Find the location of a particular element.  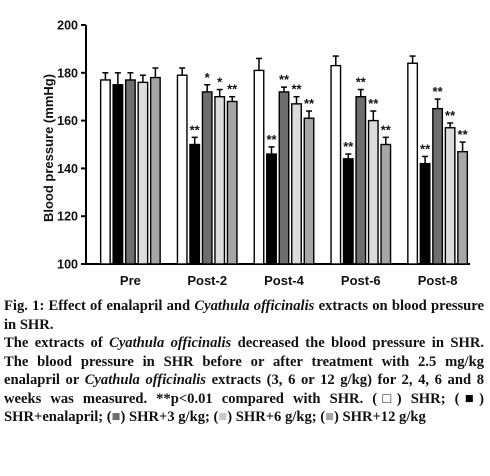

y-tick-label: 140 is located at coordinates (67, 169).